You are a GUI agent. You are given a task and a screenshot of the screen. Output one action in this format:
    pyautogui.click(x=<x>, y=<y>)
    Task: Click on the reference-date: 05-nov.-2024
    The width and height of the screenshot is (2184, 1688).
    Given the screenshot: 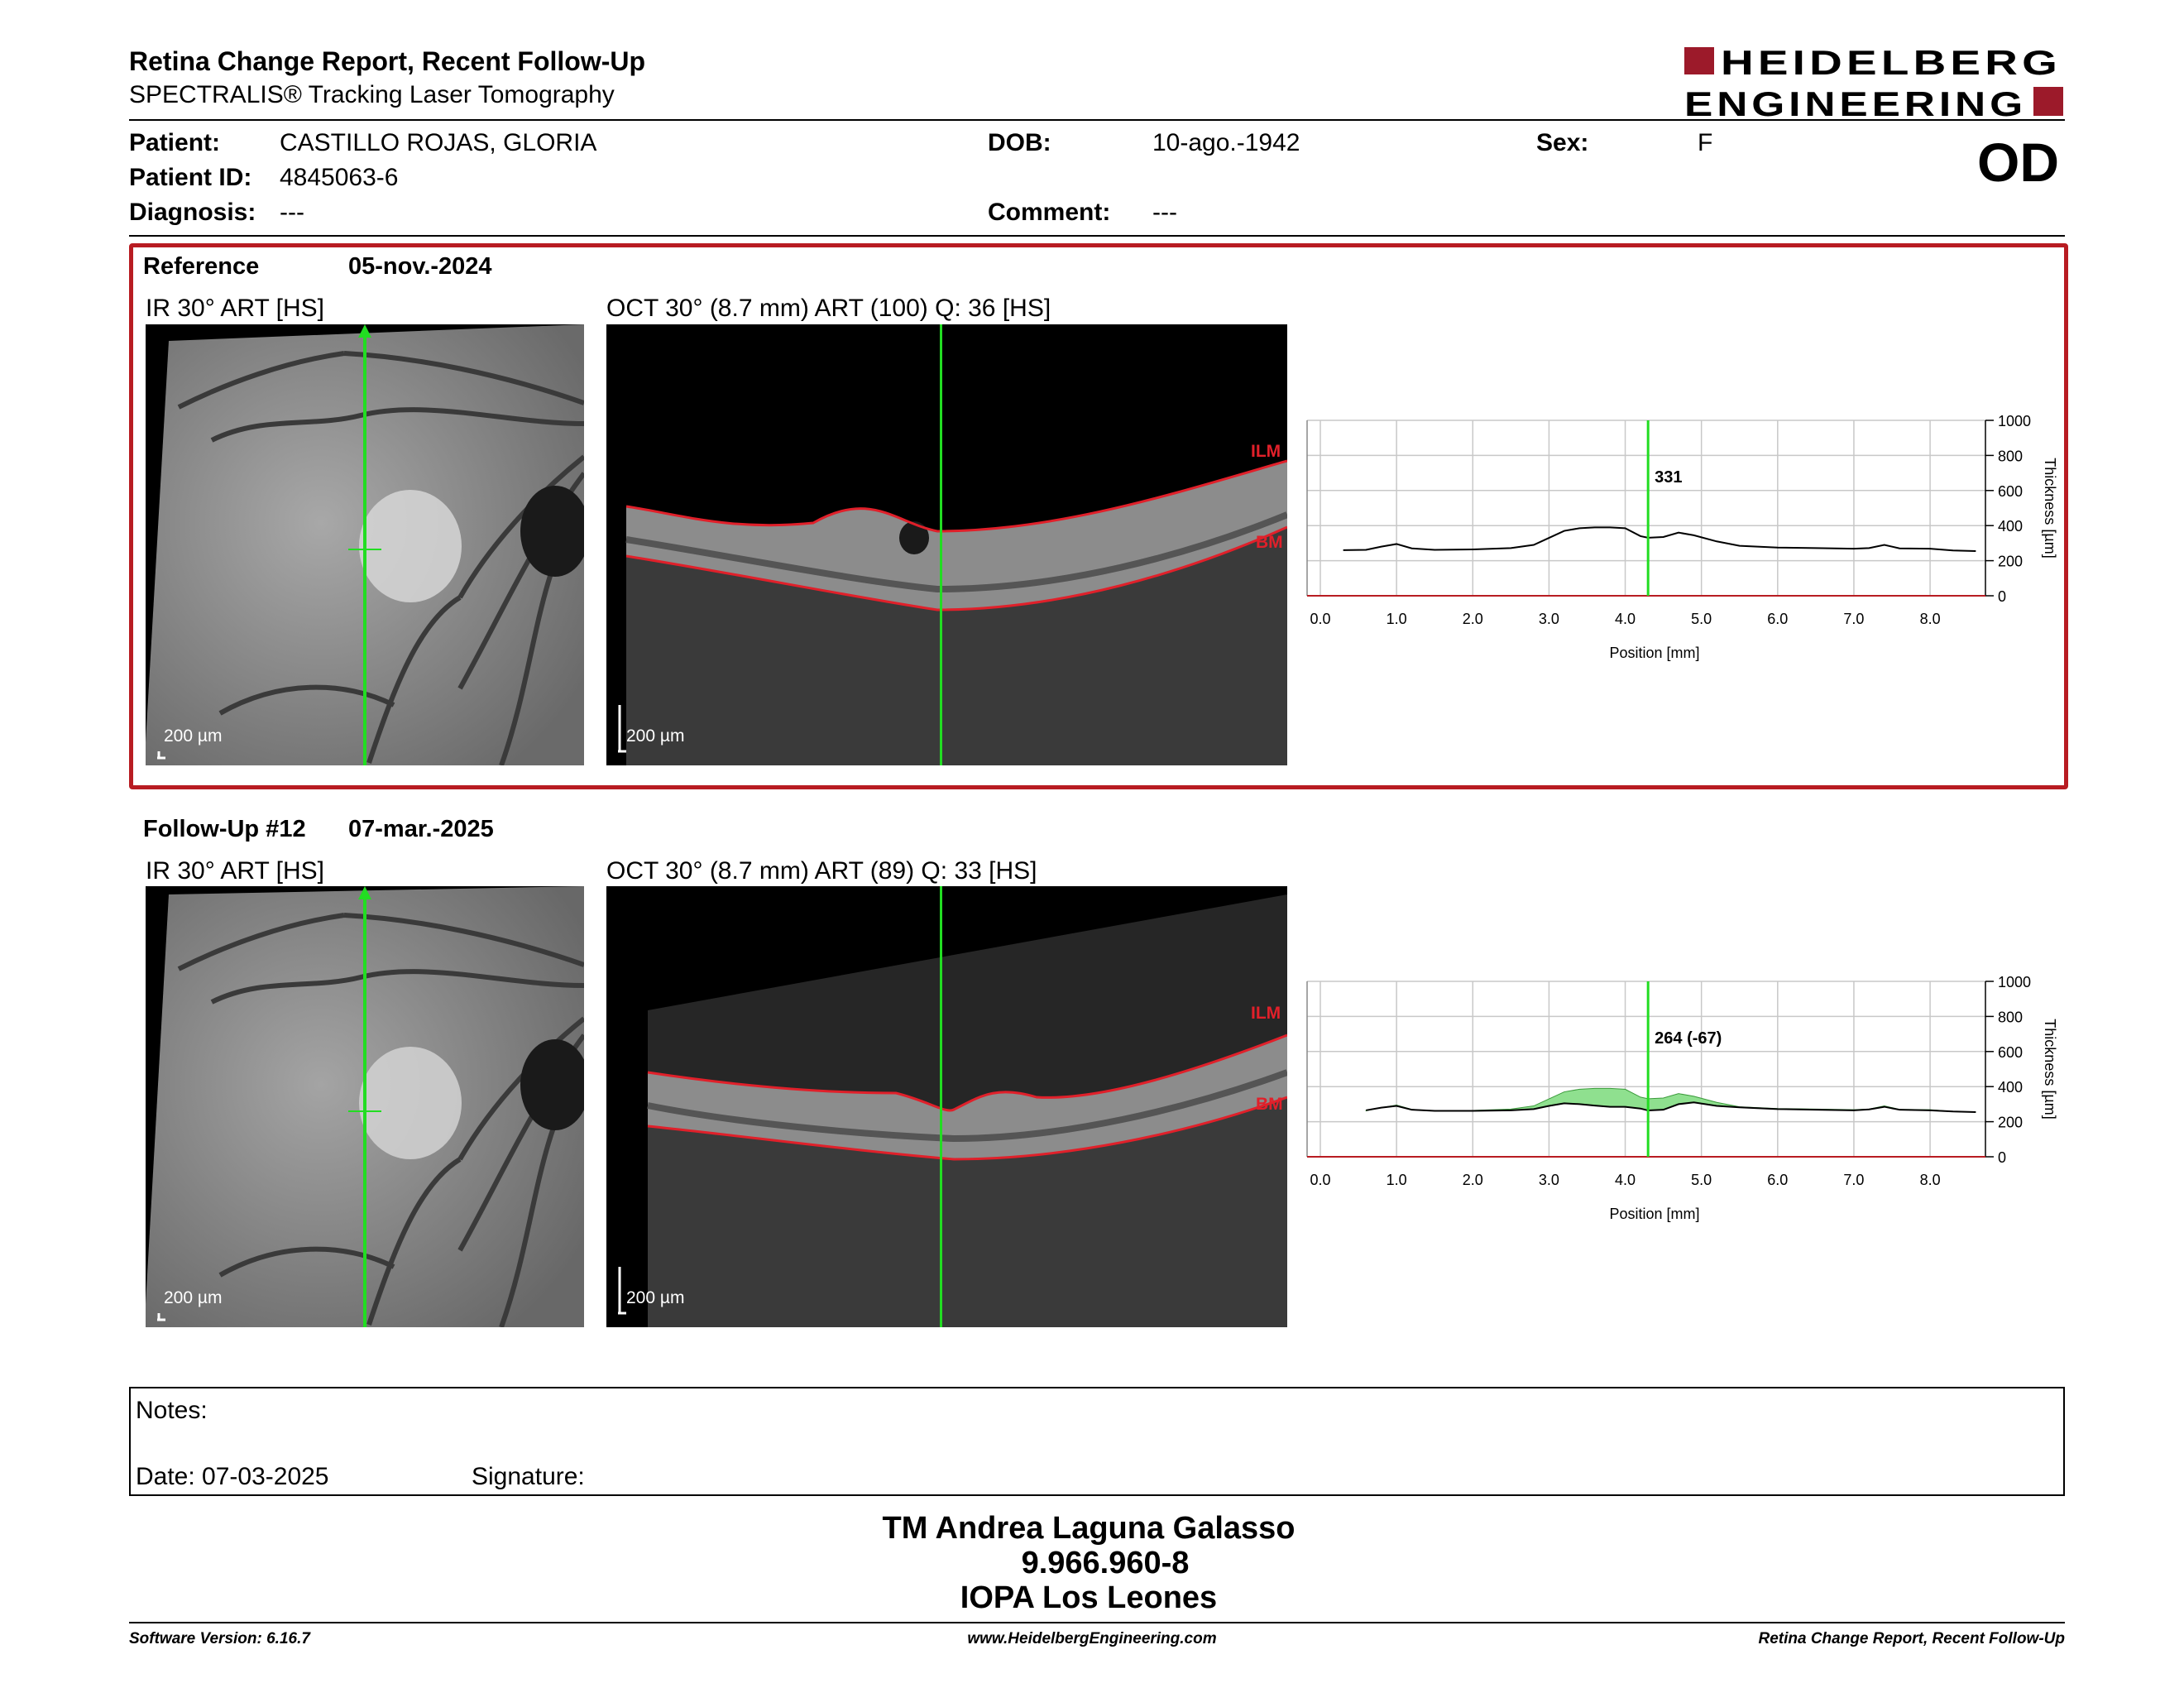 What is the action you would take?
    pyautogui.click(x=420, y=266)
    